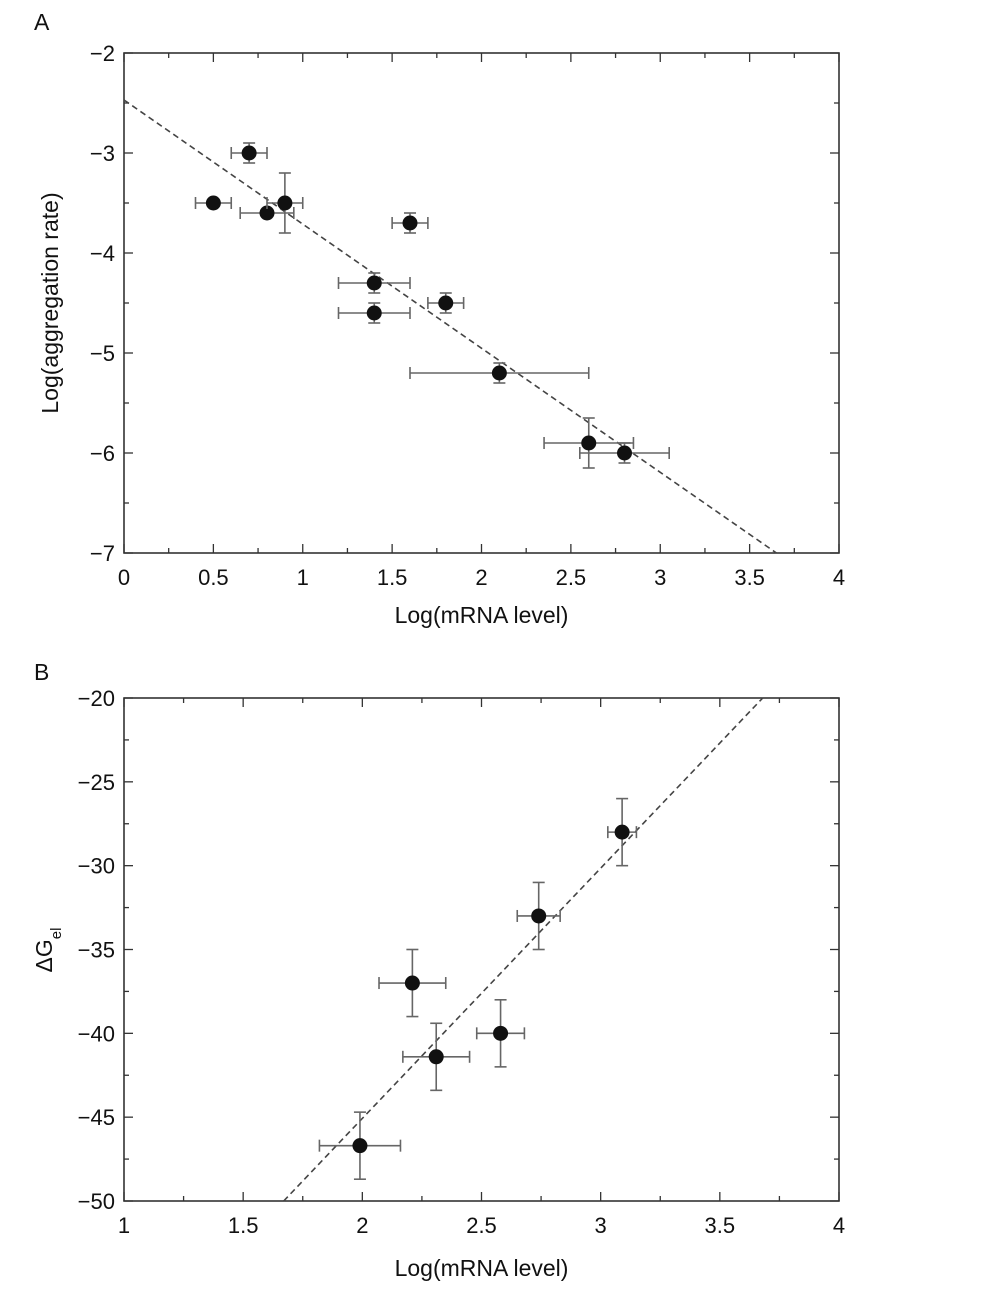 This screenshot has height=1300, width=982. Describe the element at coordinates (96, 1201) in the screenshot. I see `y-tick-label: −50` at that location.